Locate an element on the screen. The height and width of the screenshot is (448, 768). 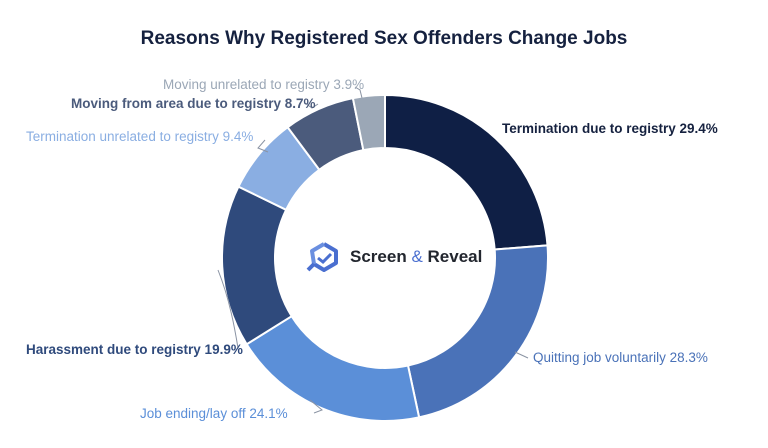
logo-icon is located at coordinates (322, 257).